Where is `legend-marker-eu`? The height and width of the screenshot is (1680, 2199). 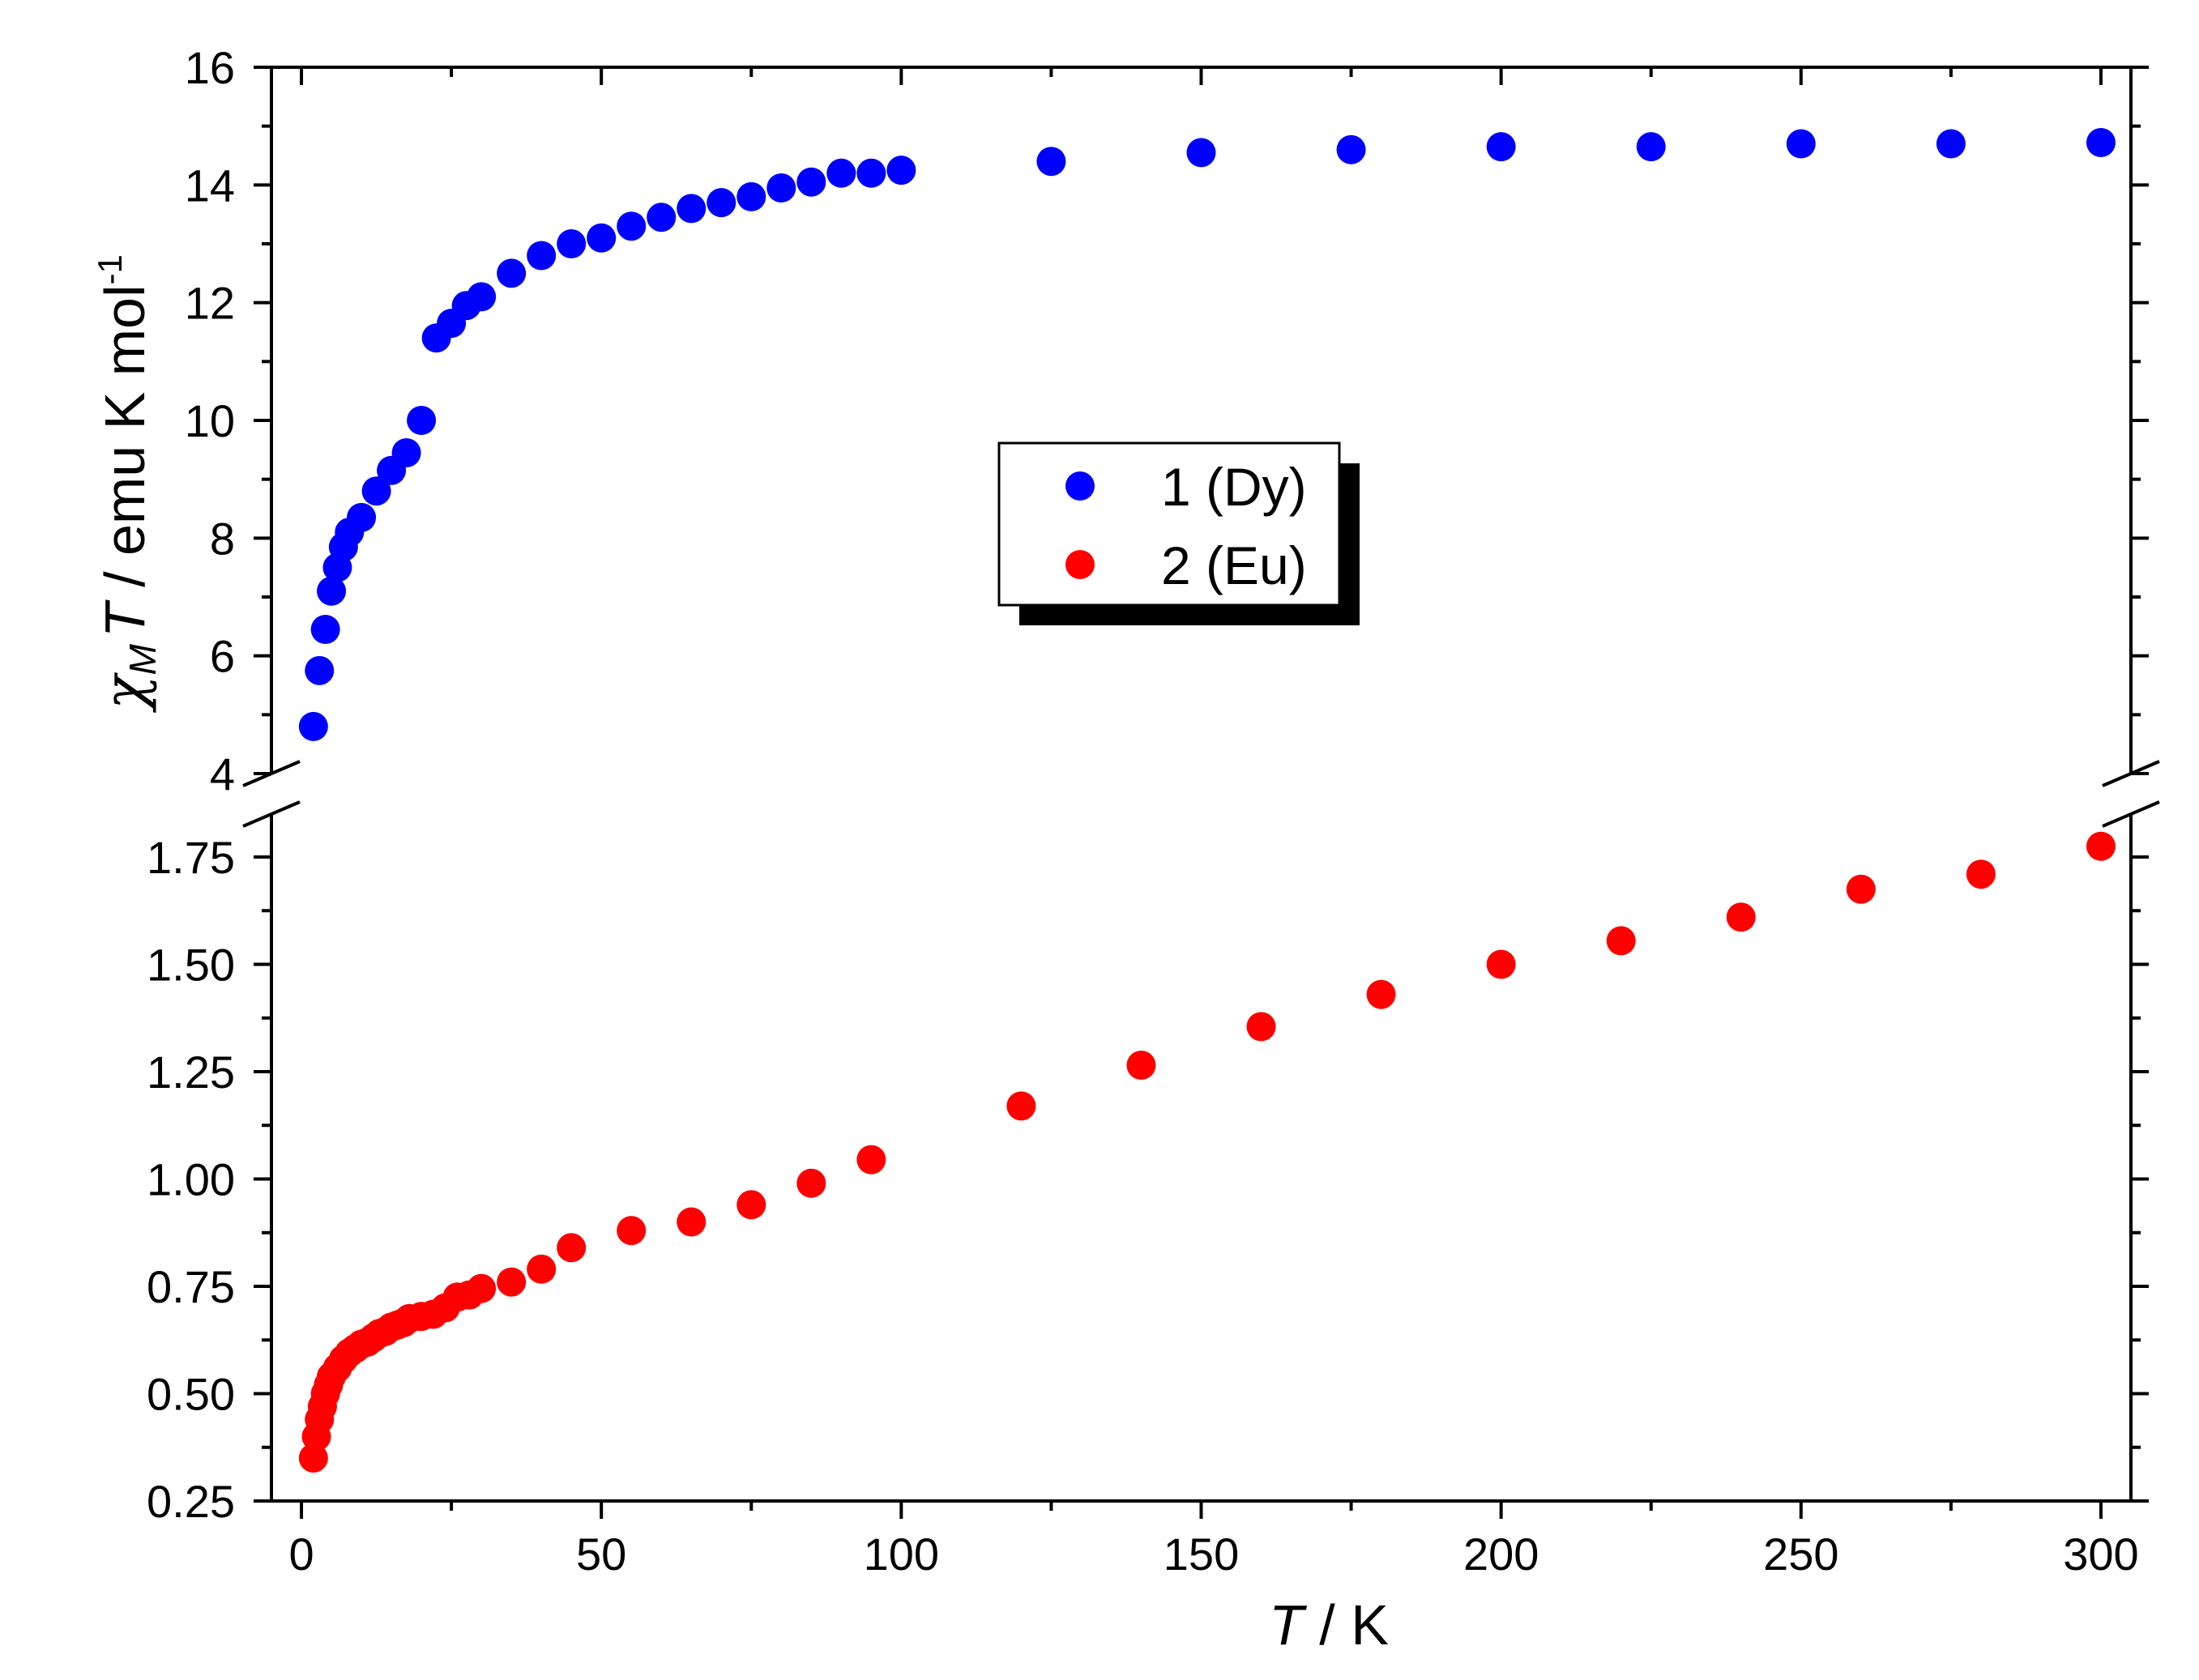
legend-marker-eu is located at coordinates (1080, 564).